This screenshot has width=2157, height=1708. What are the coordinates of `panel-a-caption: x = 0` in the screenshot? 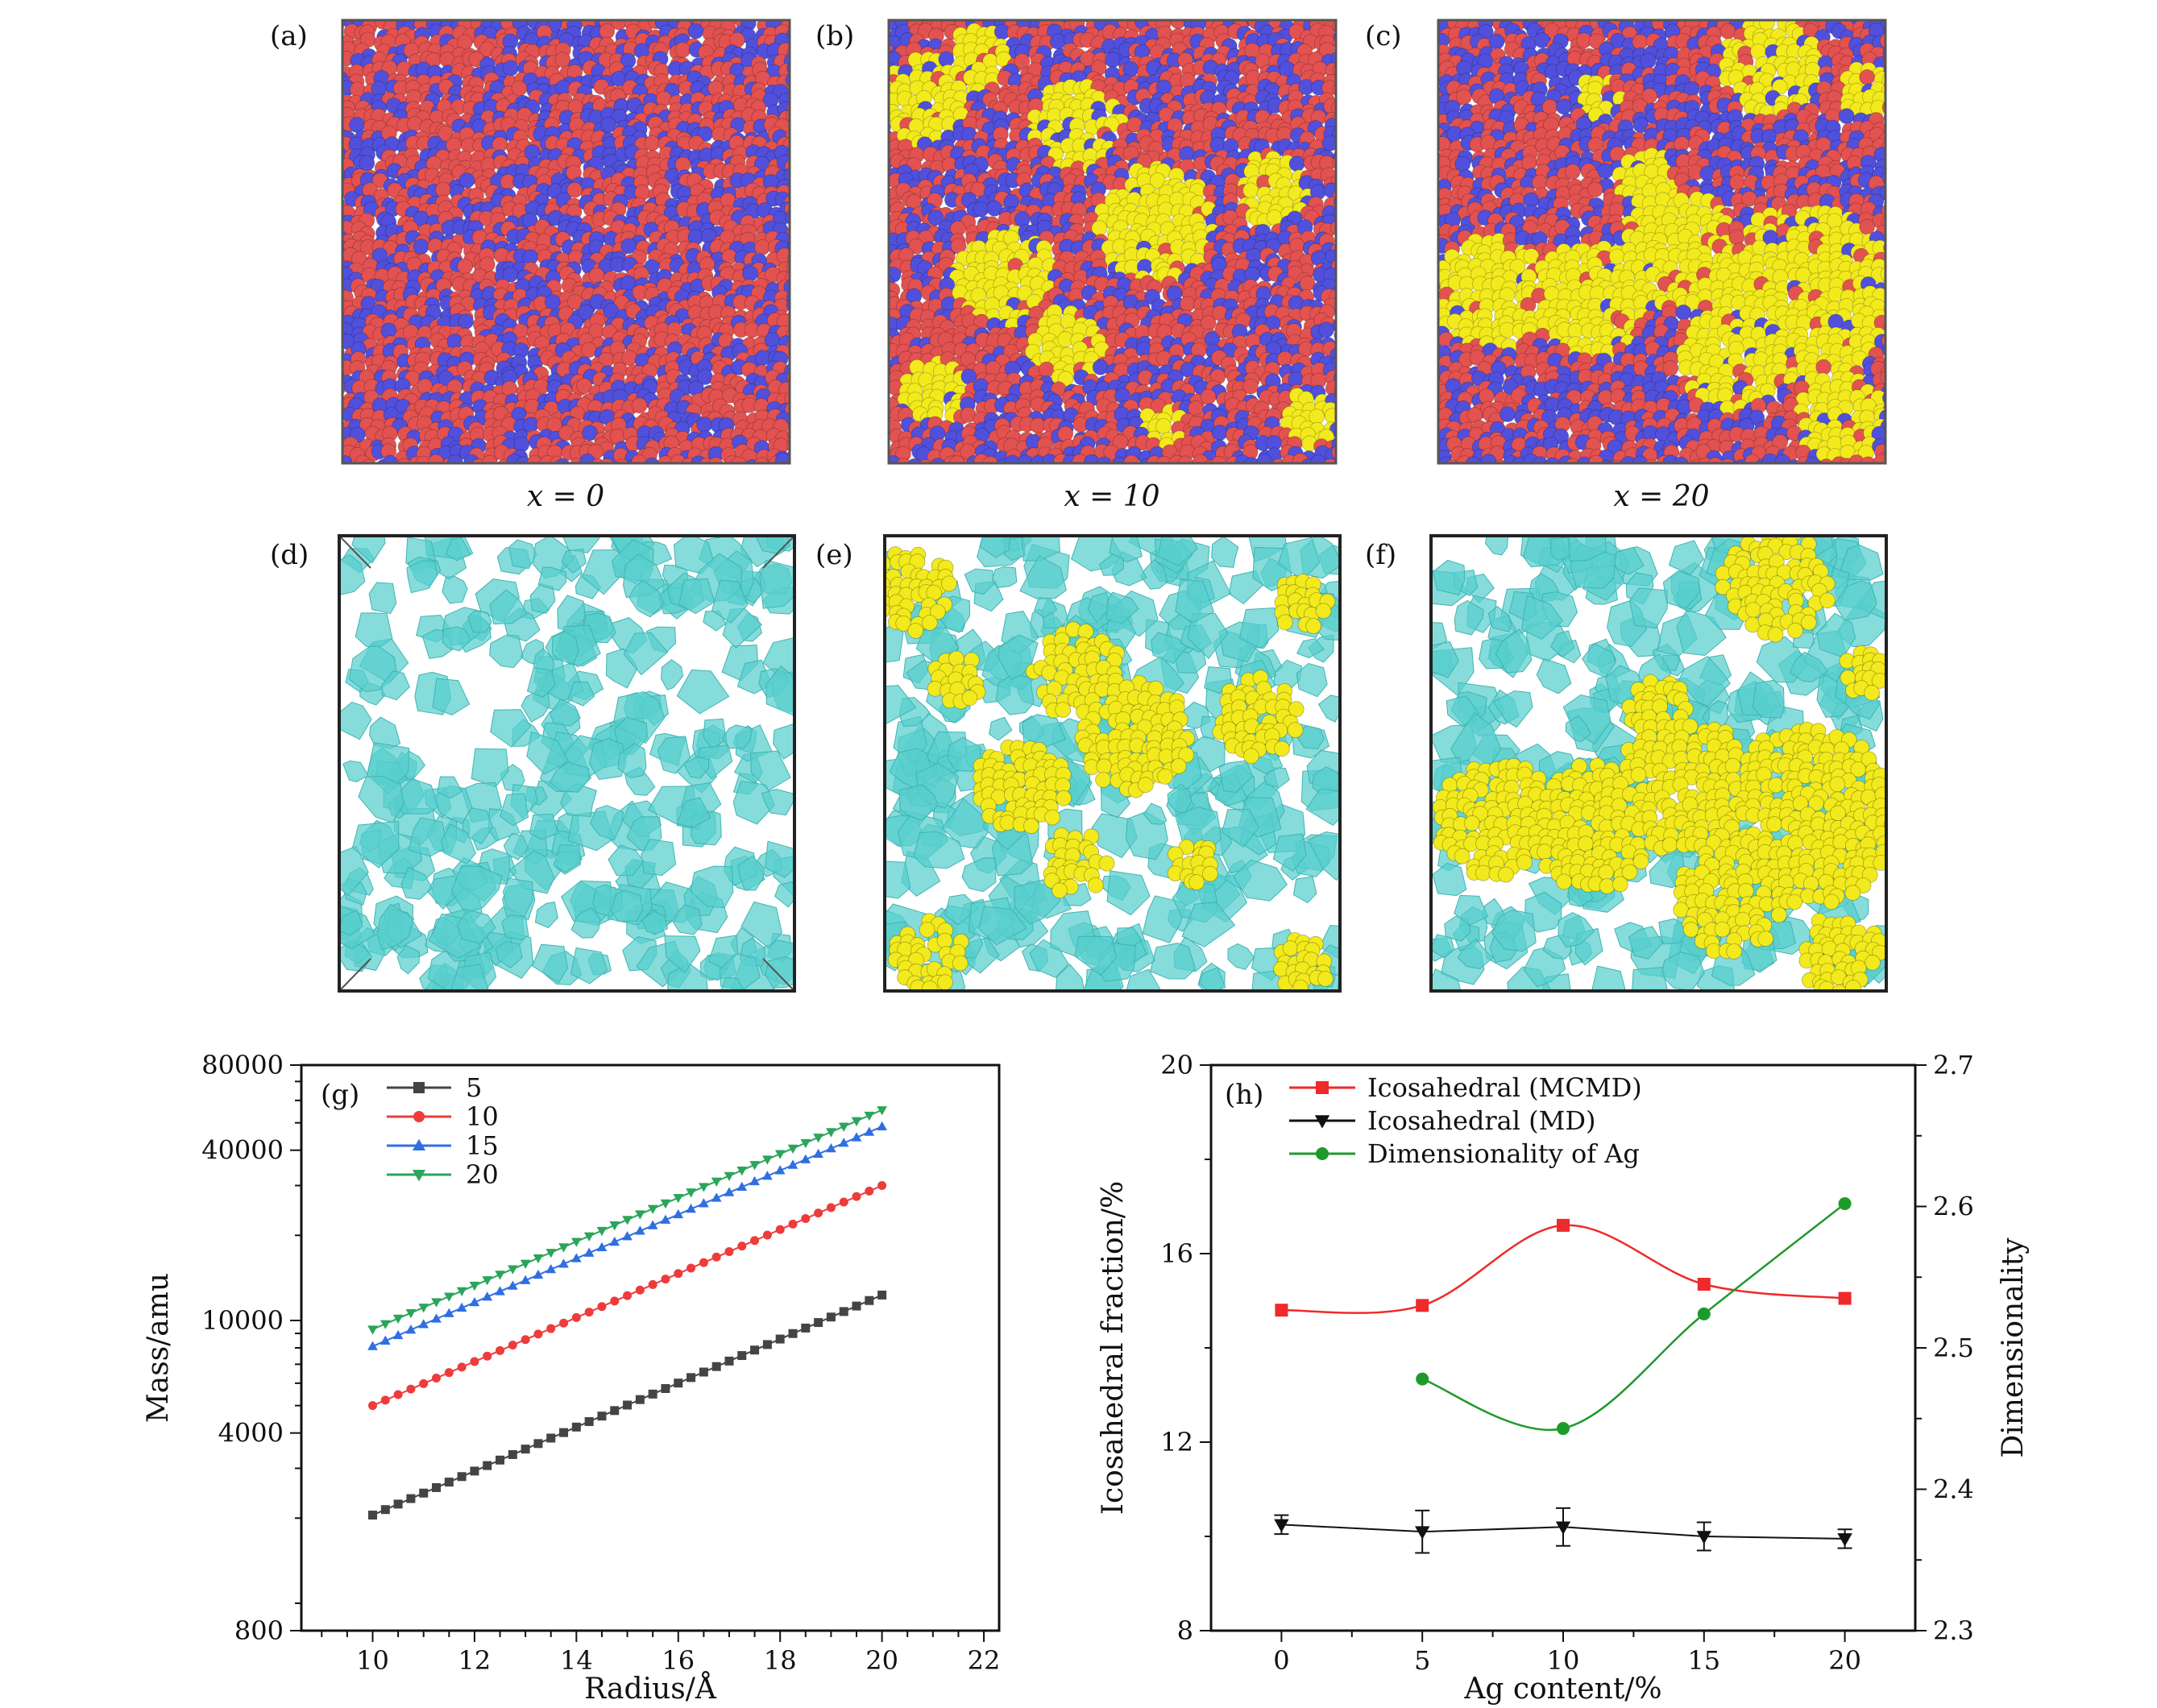 It's located at (565, 497).